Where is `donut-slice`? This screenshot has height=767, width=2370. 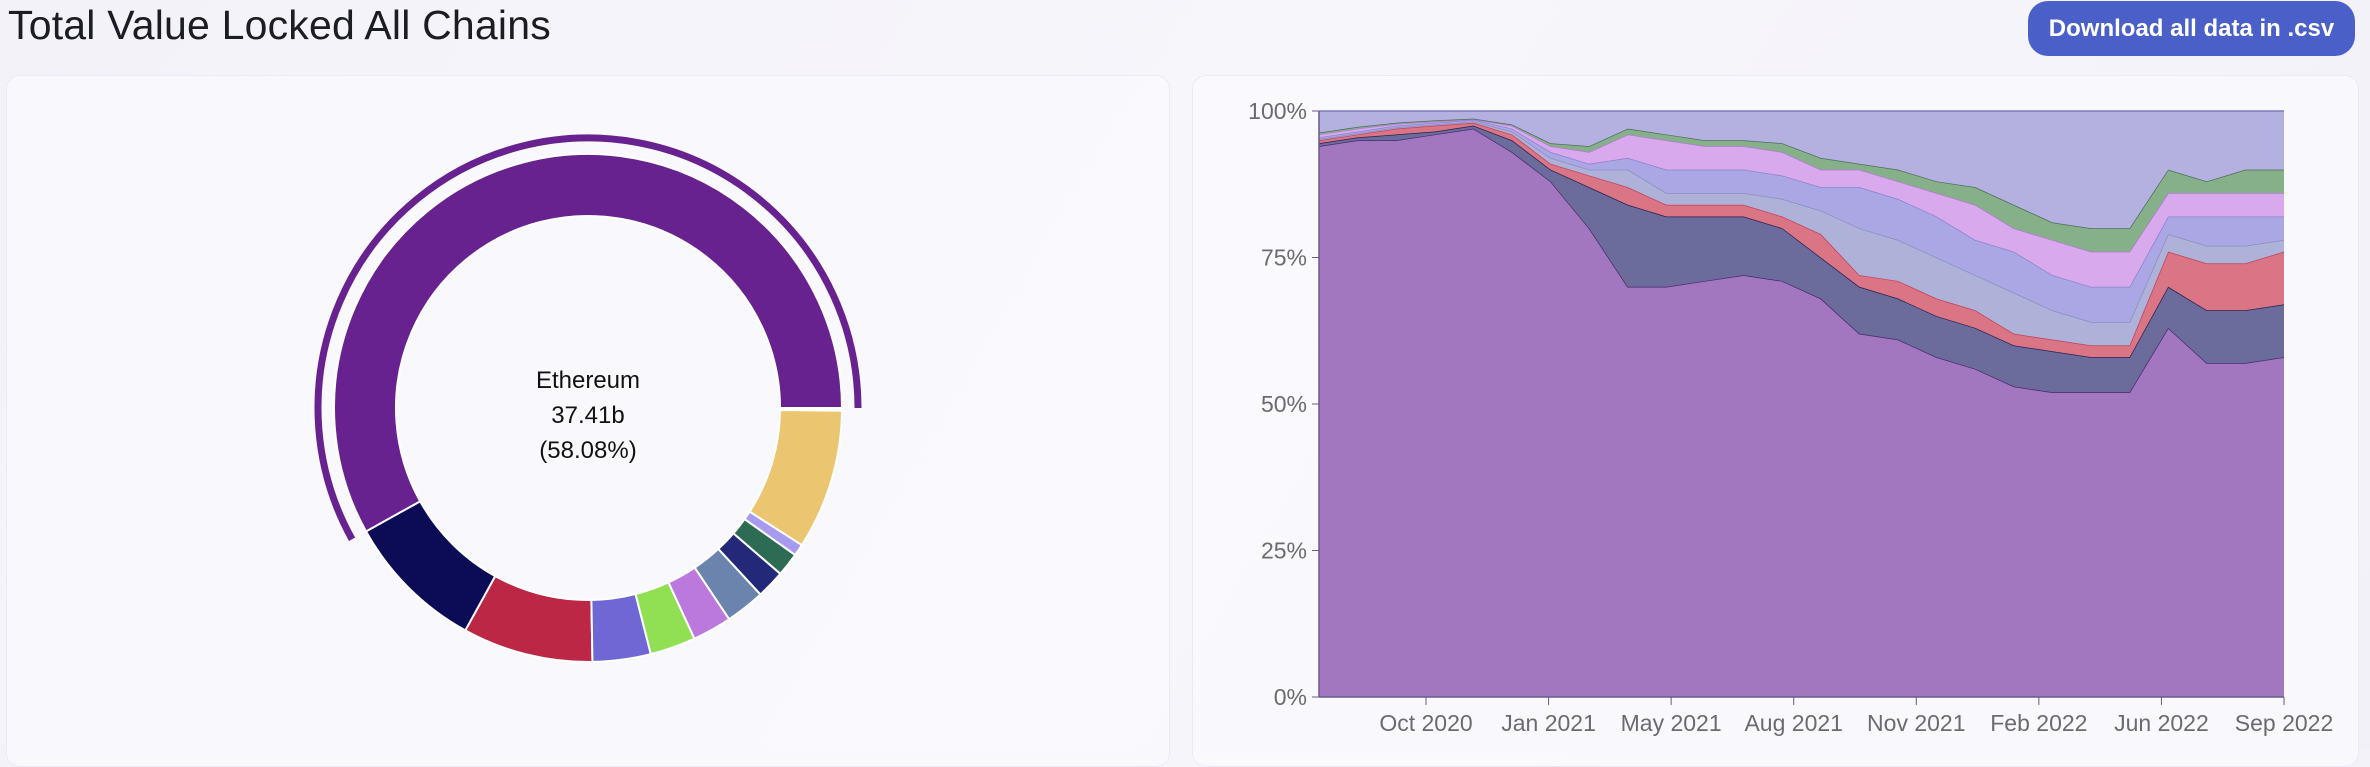
donut-slice is located at coordinates (795, 478).